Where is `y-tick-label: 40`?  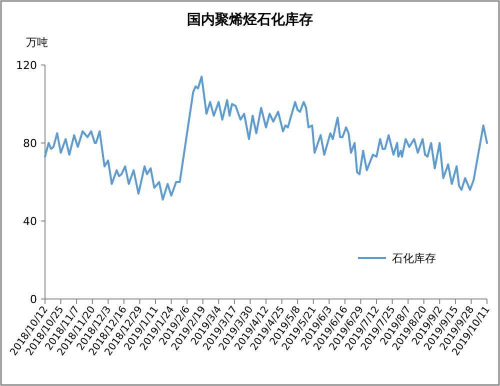
y-tick-label: 40 is located at coordinates (30, 221).